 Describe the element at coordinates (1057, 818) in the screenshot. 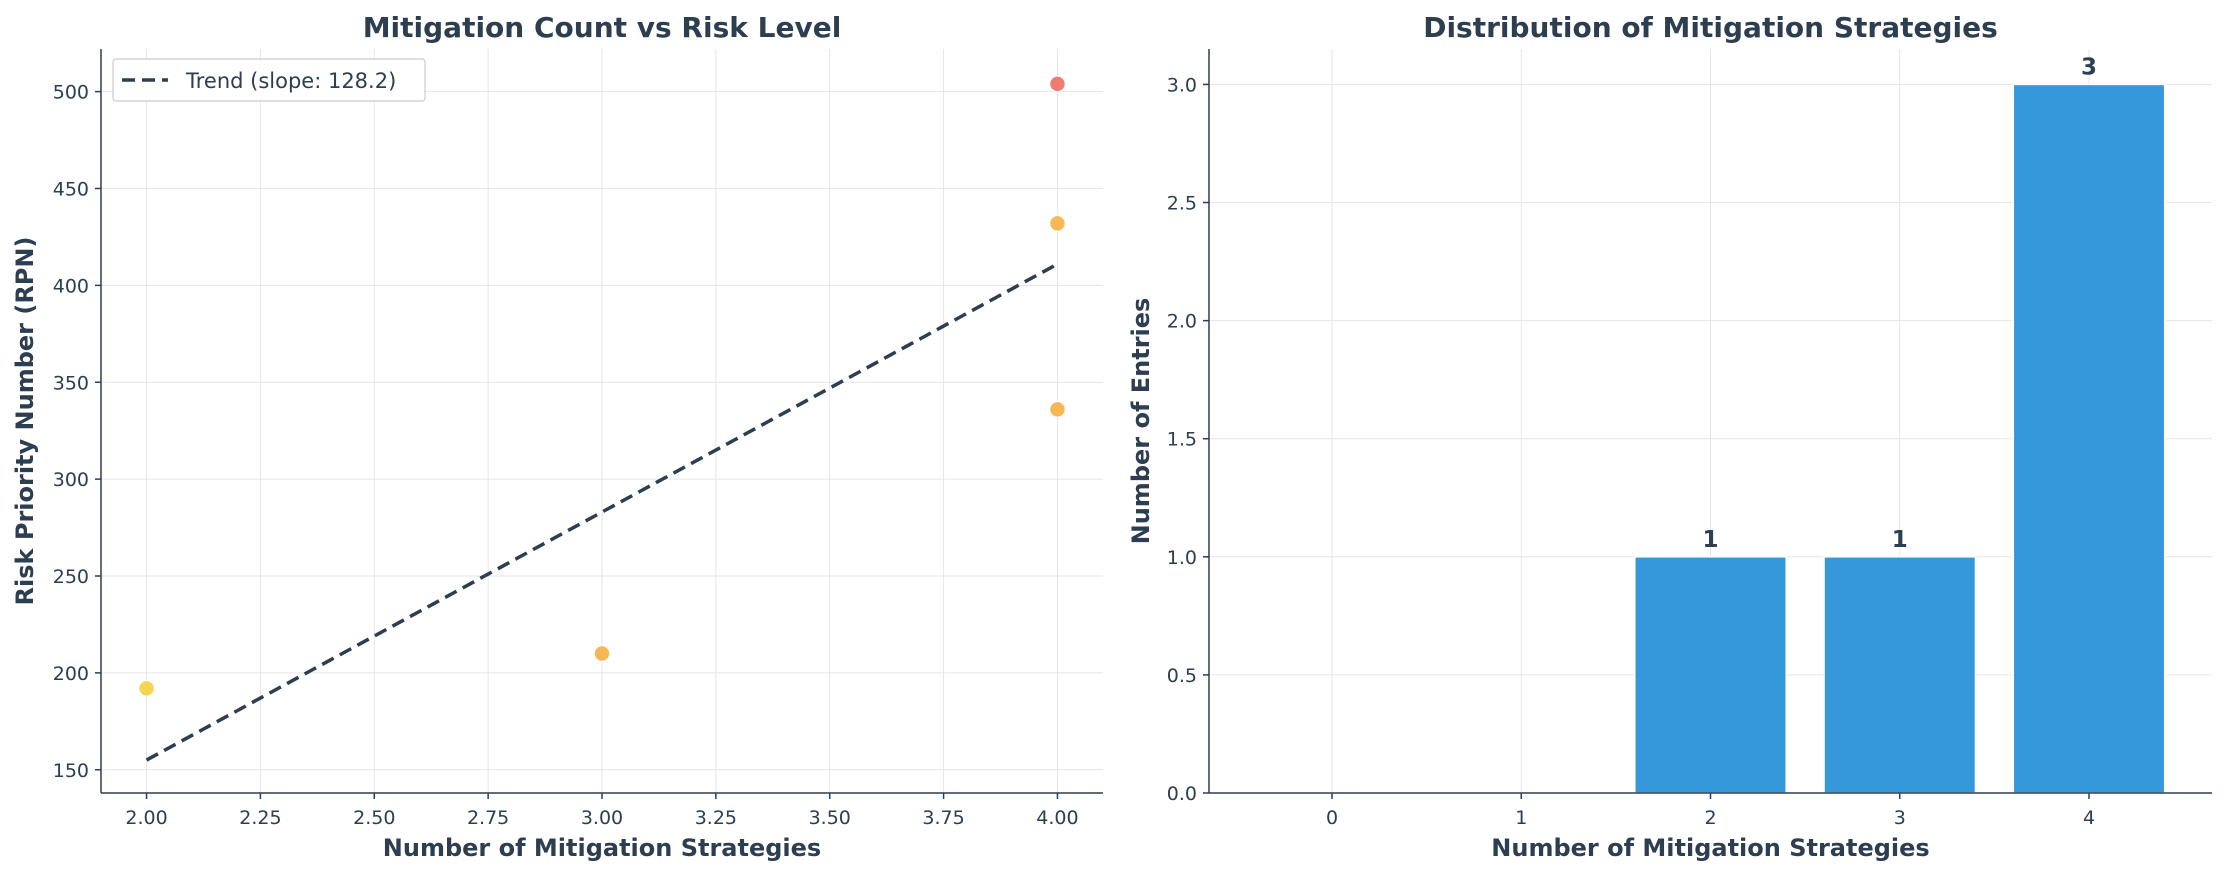

I see `scatter-x-tick-label: 4.00` at that location.